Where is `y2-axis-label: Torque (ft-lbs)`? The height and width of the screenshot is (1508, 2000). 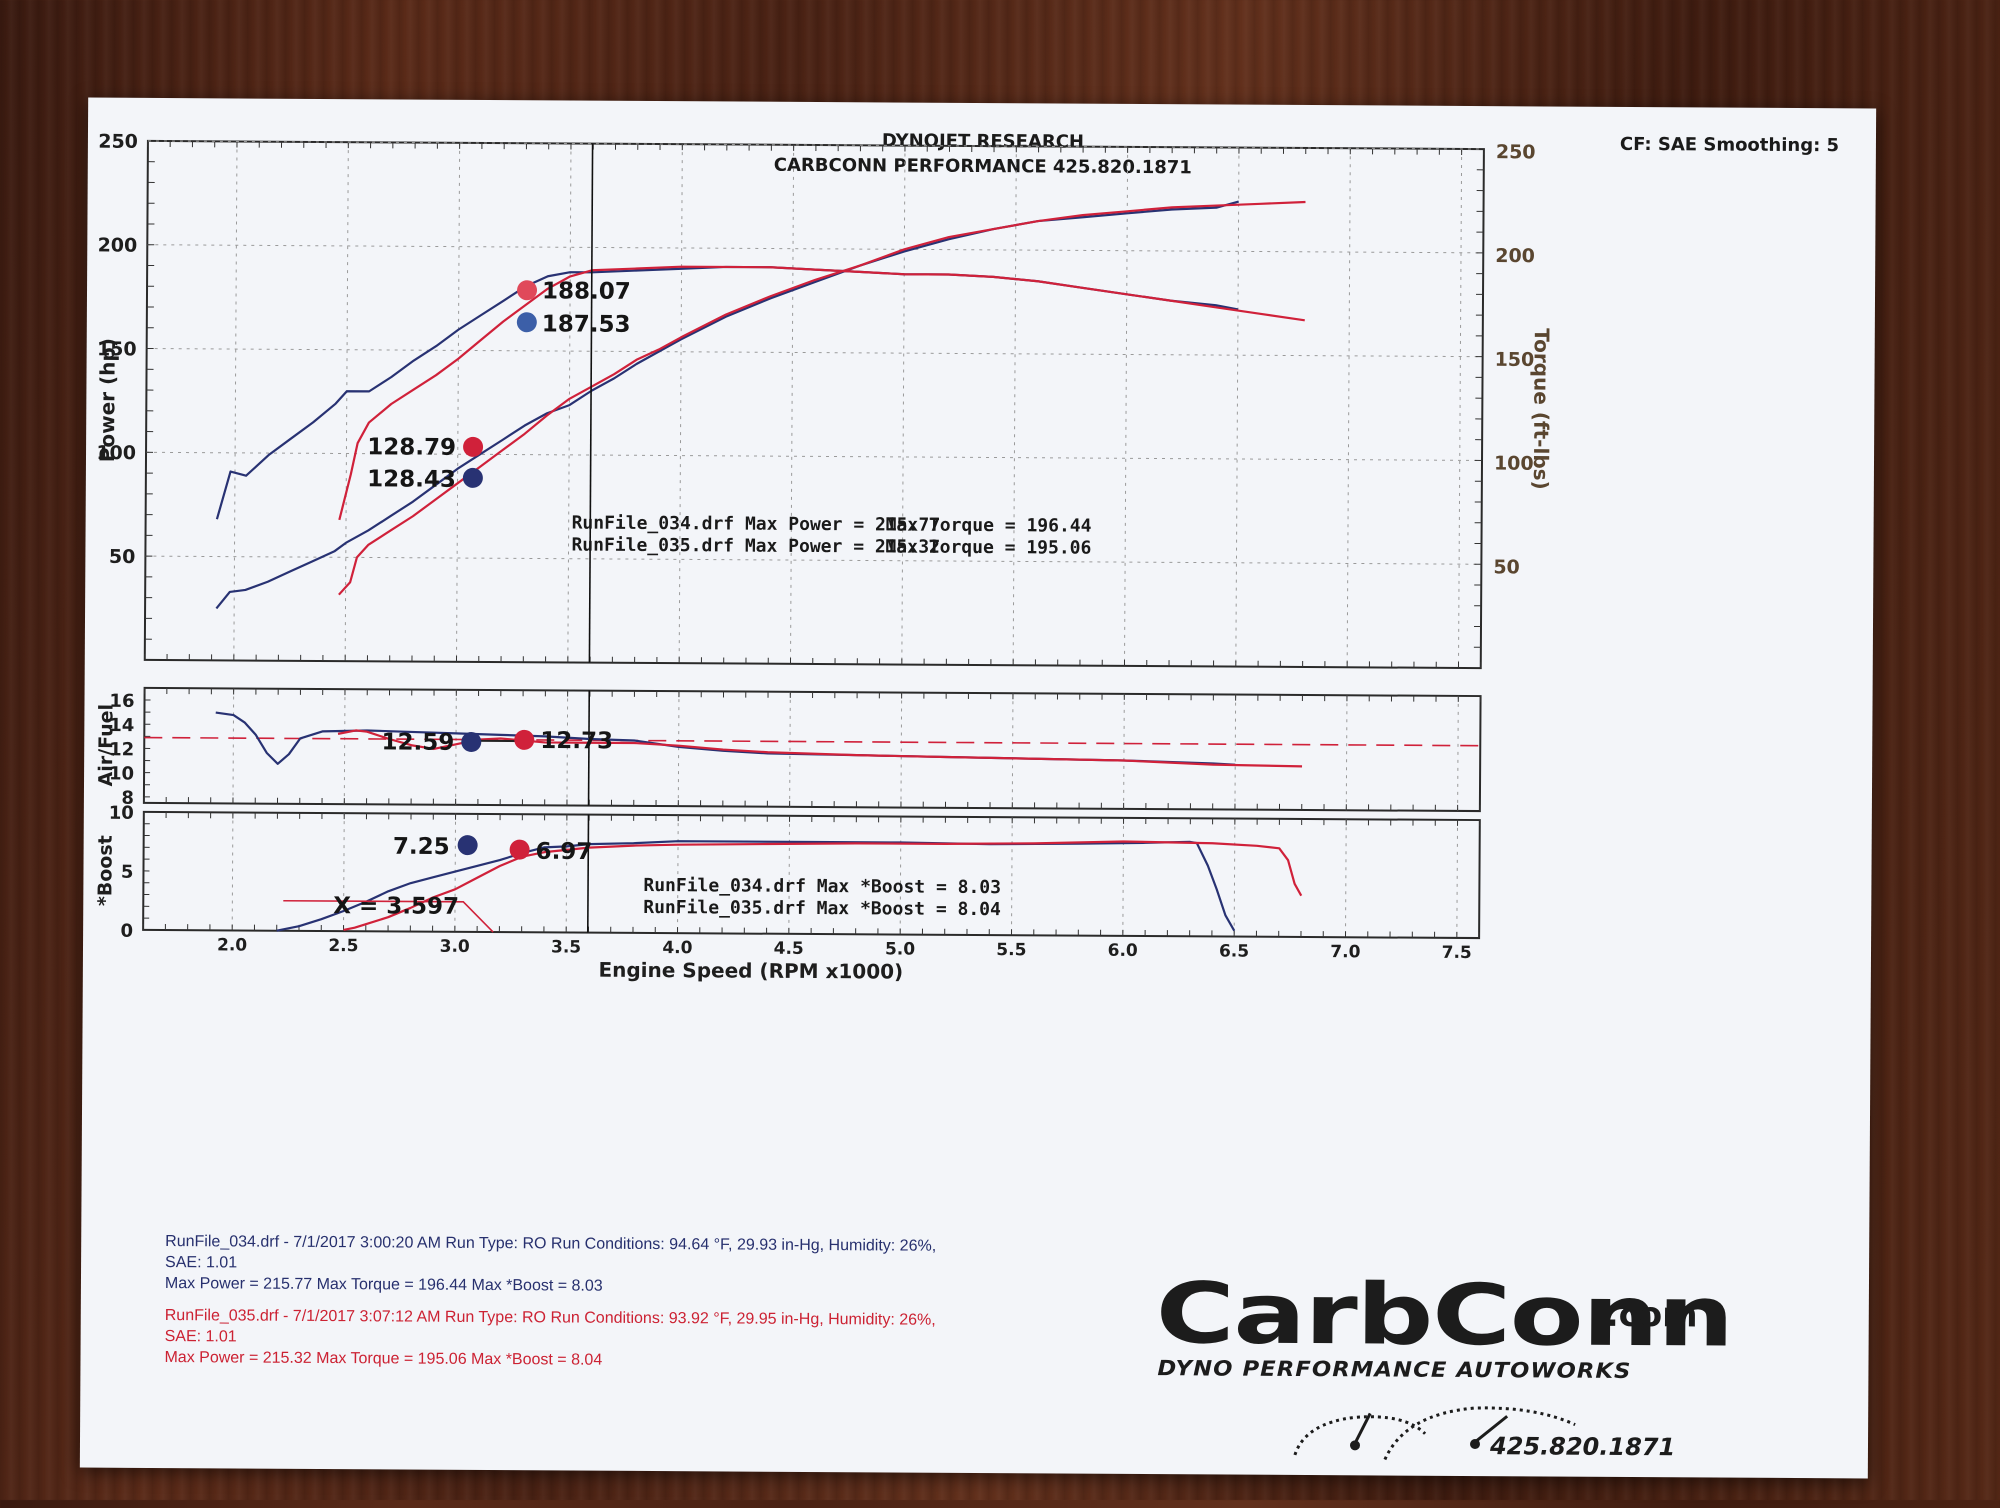
y2-axis-label: Torque (ft-lbs) is located at coordinates (1541, 409).